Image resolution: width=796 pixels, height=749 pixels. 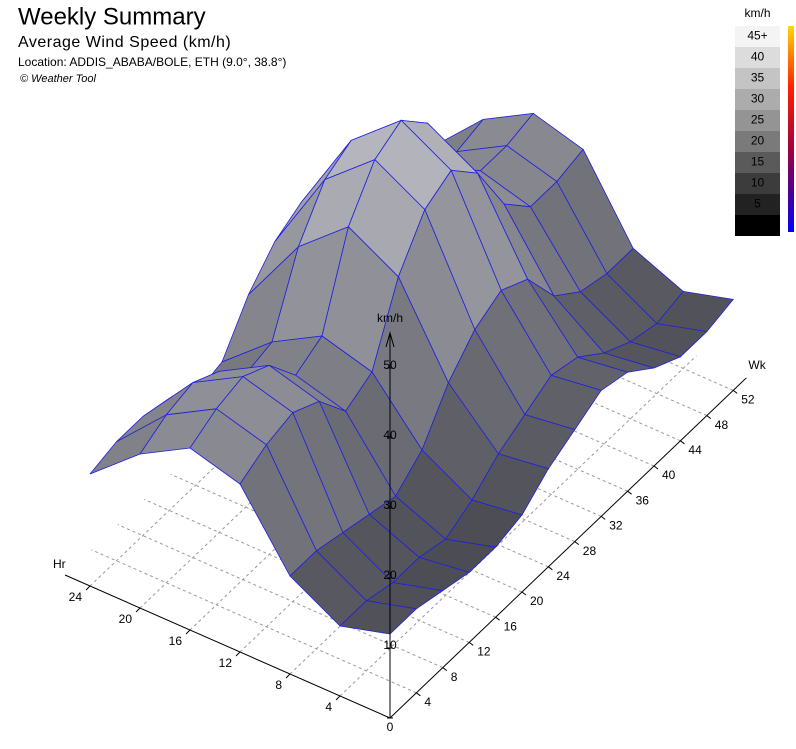 I want to click on hour-axis, so click(x=227, y=646).